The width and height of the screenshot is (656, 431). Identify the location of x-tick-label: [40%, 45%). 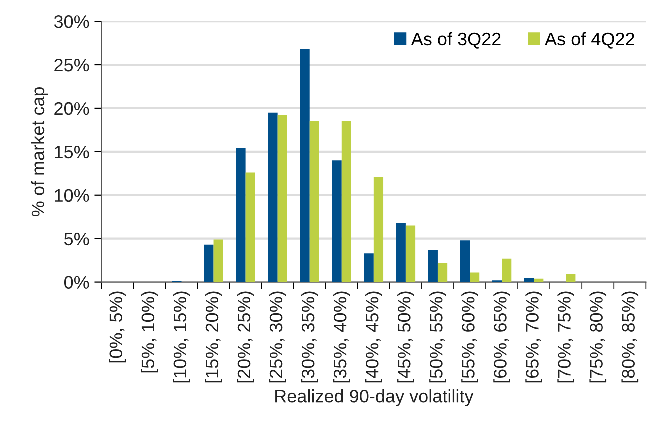
(374, 337).